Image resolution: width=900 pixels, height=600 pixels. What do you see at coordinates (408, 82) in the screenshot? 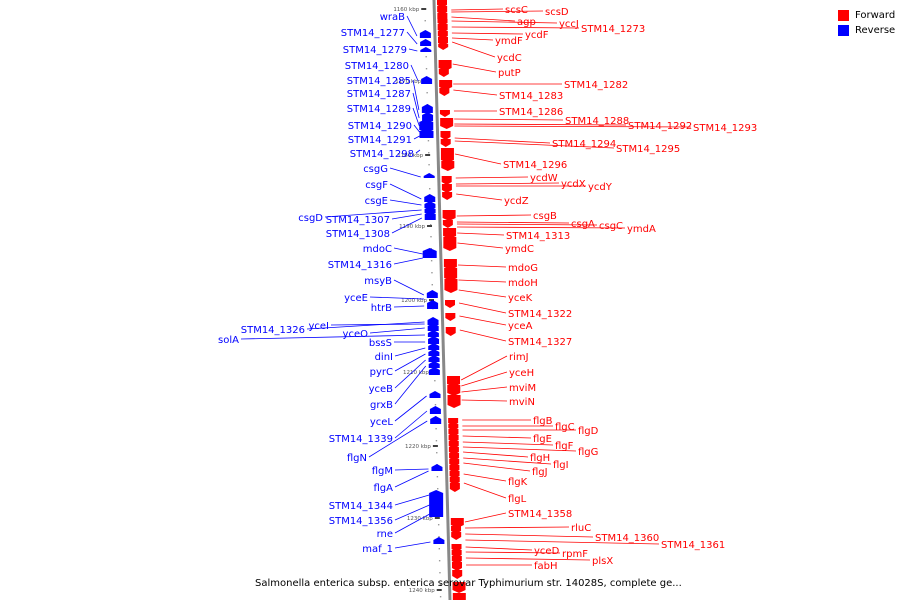
I see `tick-label: 1170 kbp` at bounding box center [408, 82].